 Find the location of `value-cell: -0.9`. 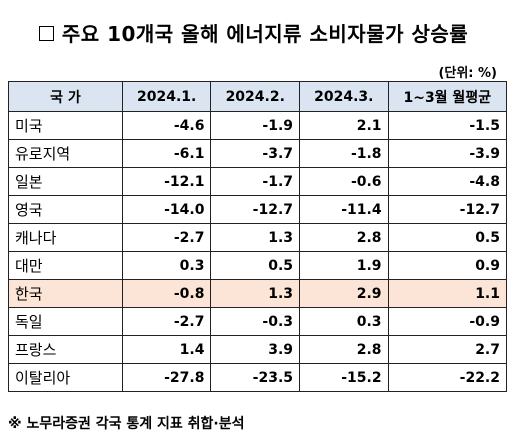

value-cell: -0.9 is located at coordinates (447, 321).